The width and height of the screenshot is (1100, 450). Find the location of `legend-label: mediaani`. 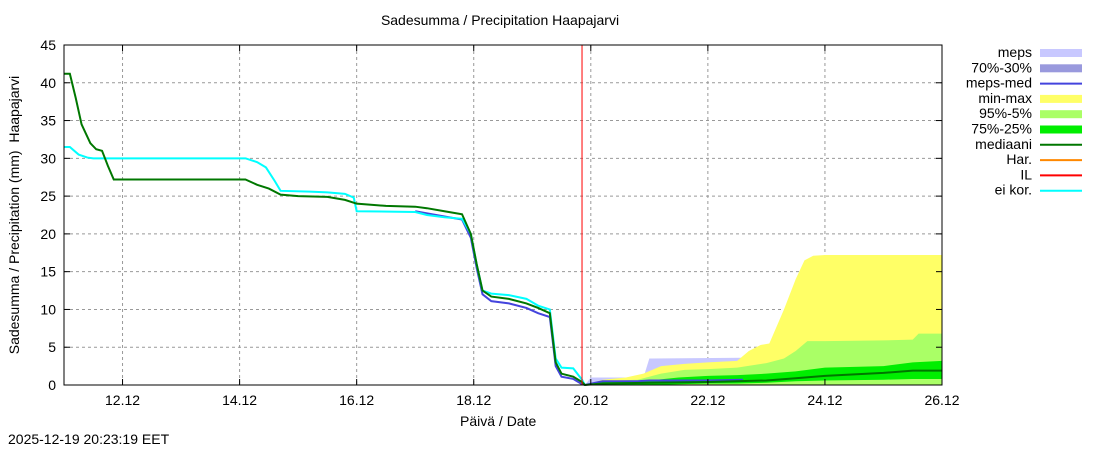

legend-label: mediaani is located at coordinates (1003, 144).